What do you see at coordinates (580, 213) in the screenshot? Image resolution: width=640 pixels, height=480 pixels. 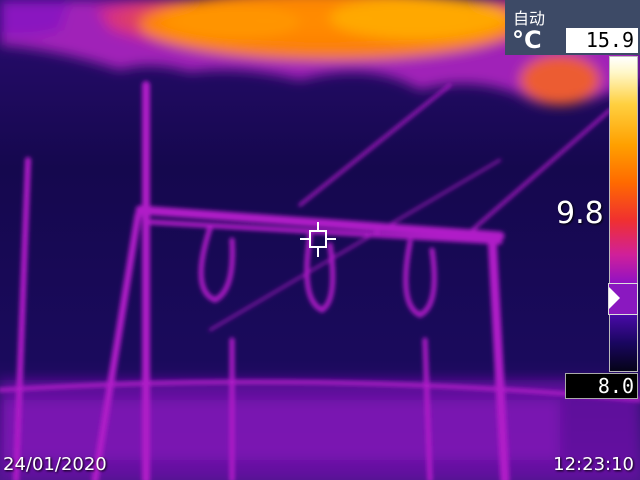 I see `center-temperature: 9.8` at bounding box center [580, 213].